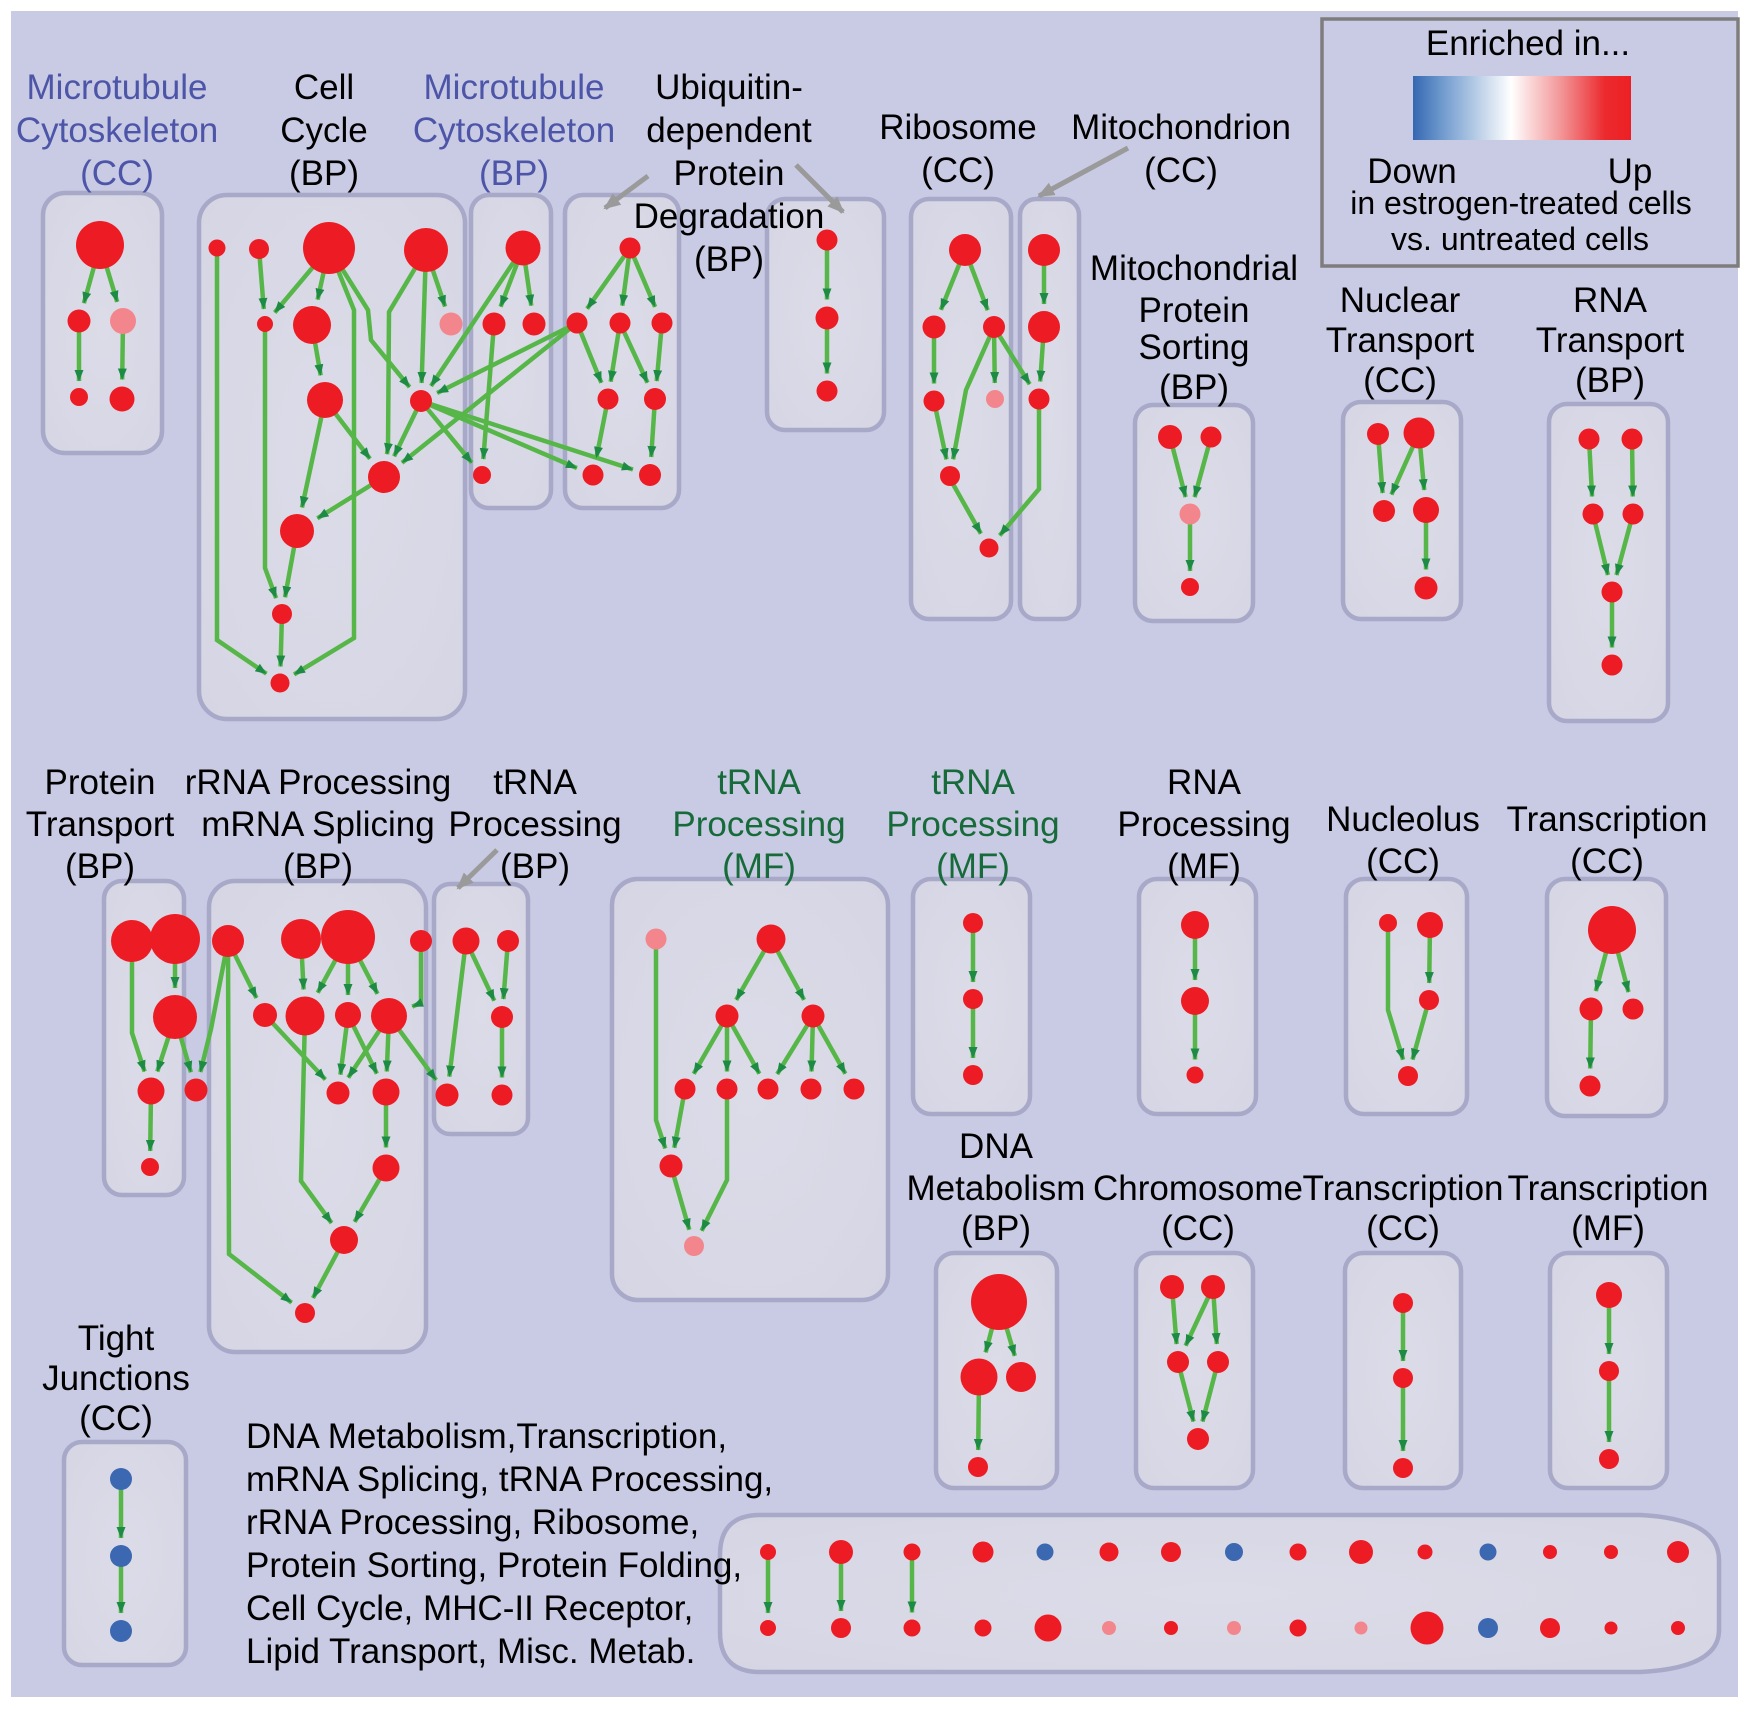  I want to click on svg-text: Cycle, so click(324, 130).